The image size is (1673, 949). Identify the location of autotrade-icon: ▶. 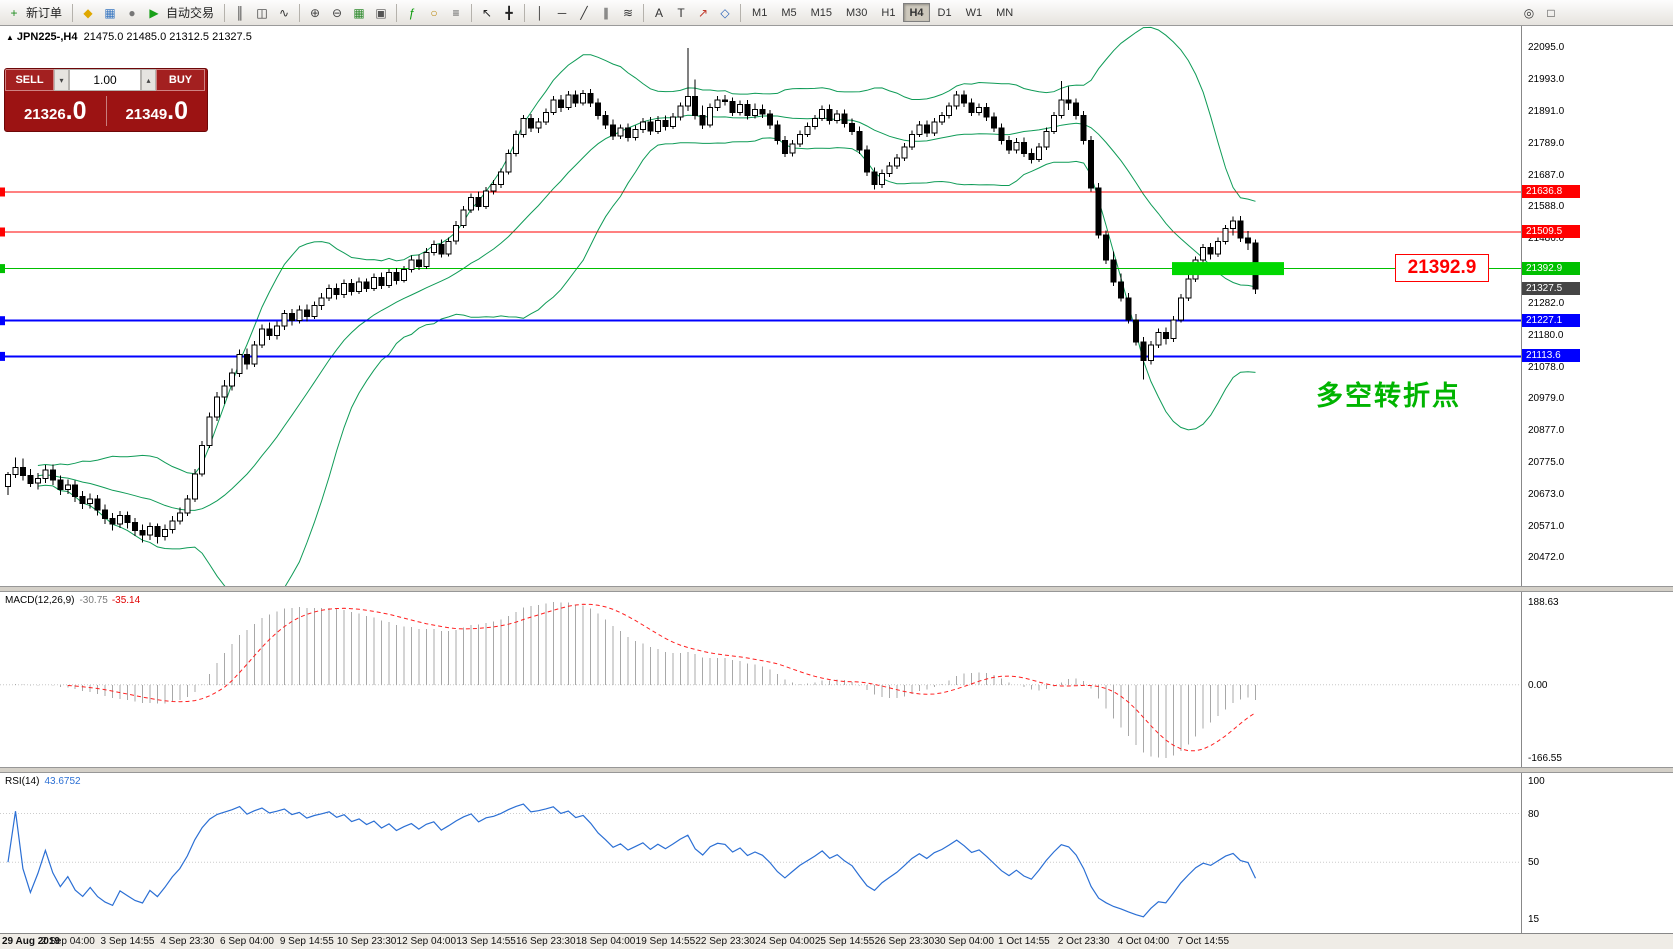
(154, 12).